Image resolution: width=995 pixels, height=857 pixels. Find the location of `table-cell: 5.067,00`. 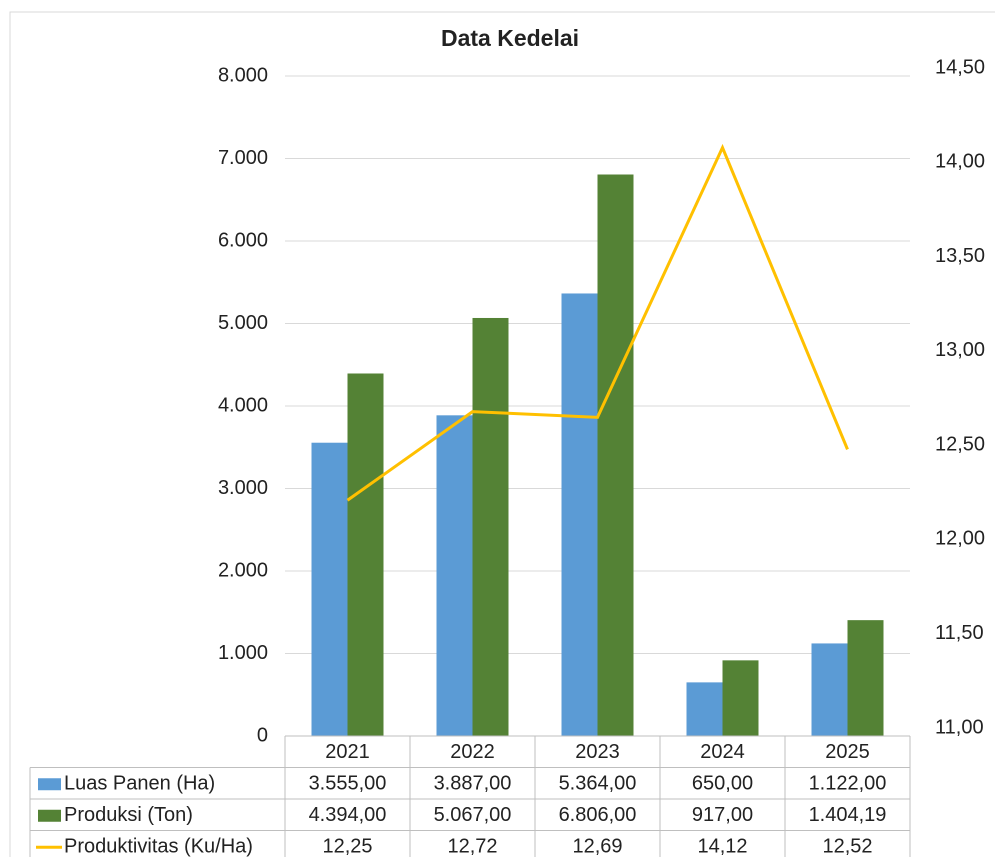

table-cell: 5.067,00 is located at coordinates (473, 815).